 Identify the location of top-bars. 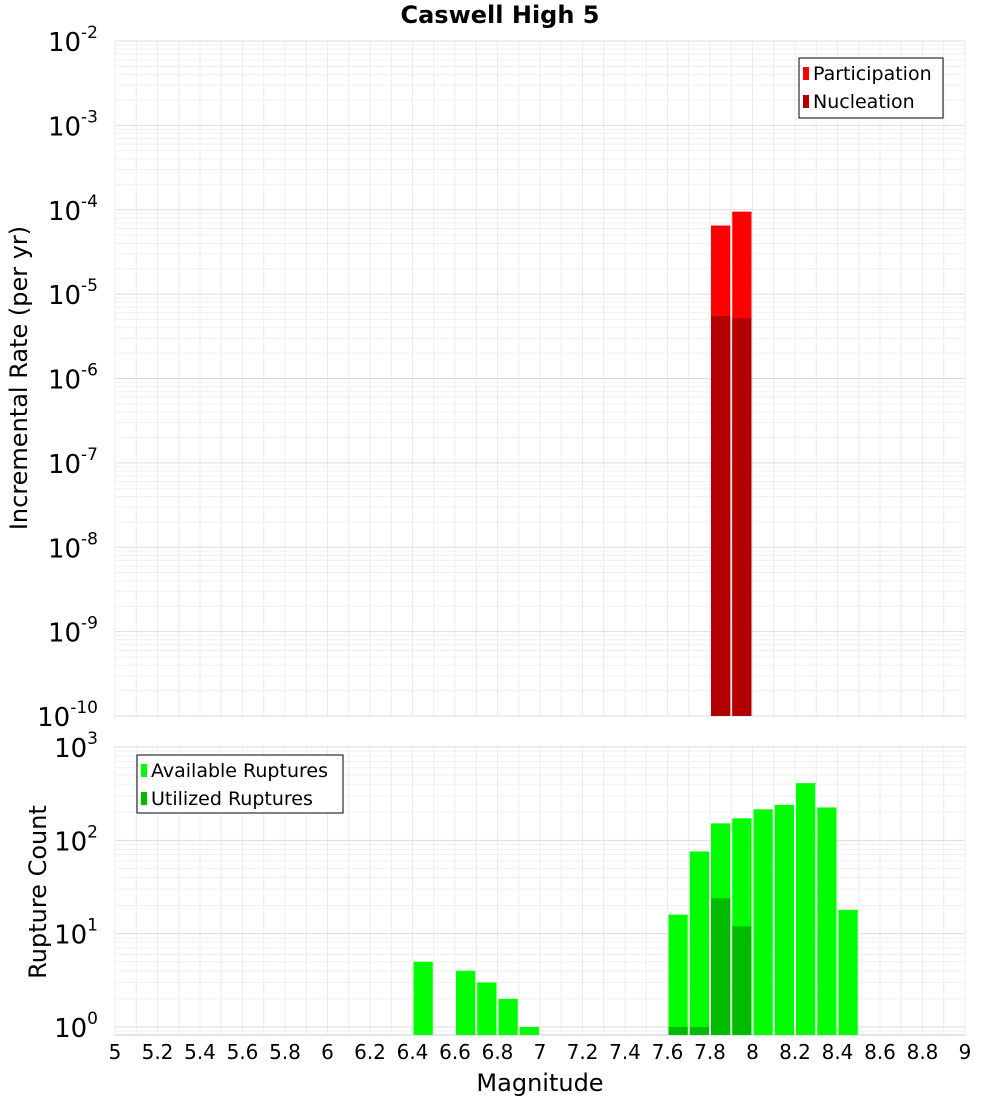
(731, 463).